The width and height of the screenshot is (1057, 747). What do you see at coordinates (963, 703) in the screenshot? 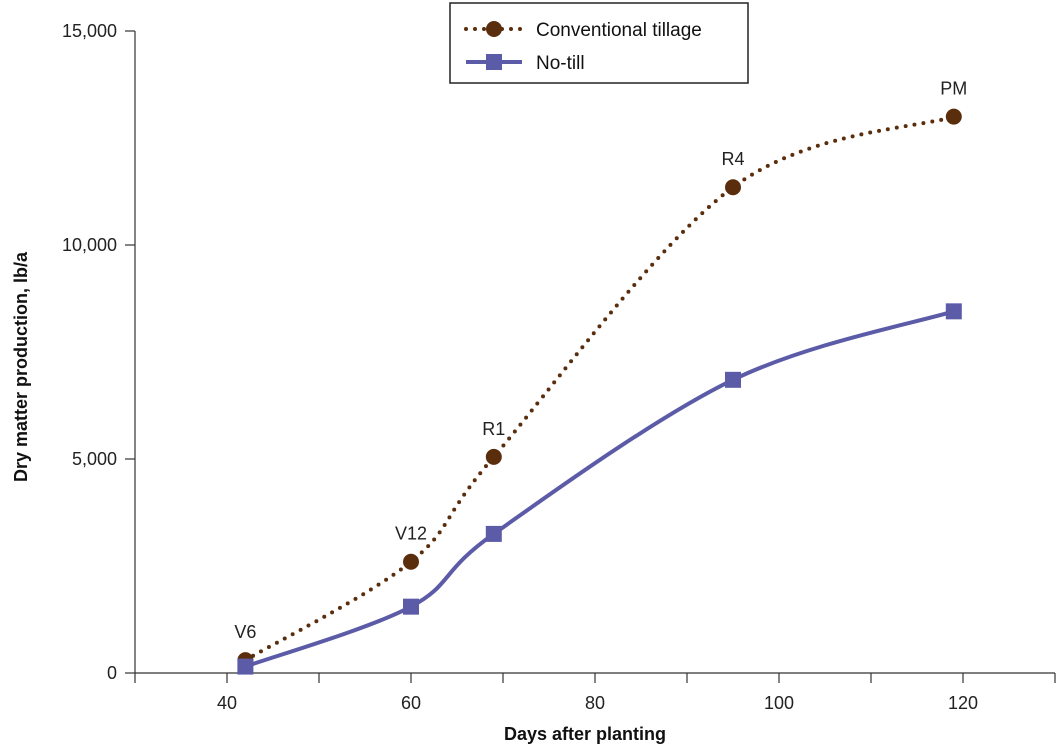
I see `x-tick-label: 120` at bounding box center [963, 703].